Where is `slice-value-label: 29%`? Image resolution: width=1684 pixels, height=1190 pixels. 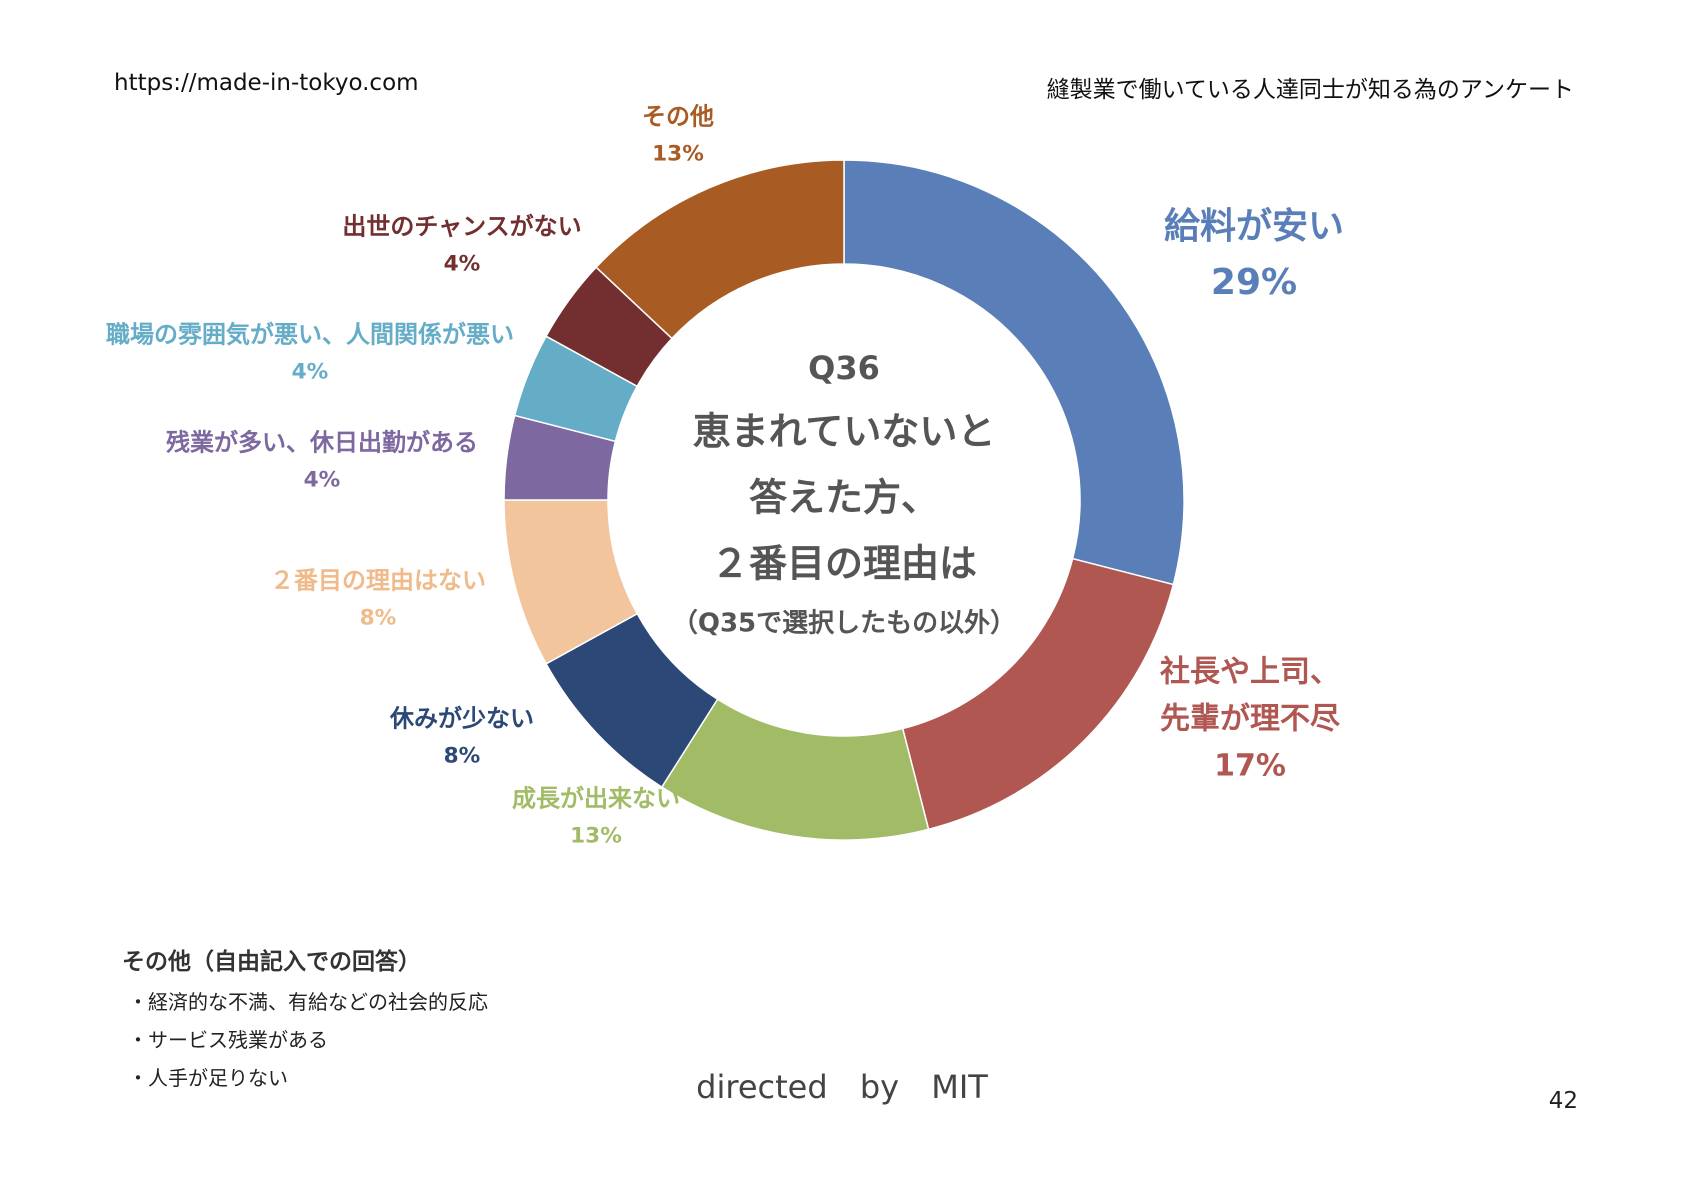
slice-value-label: 29% is located at coordinates (1254, 282).